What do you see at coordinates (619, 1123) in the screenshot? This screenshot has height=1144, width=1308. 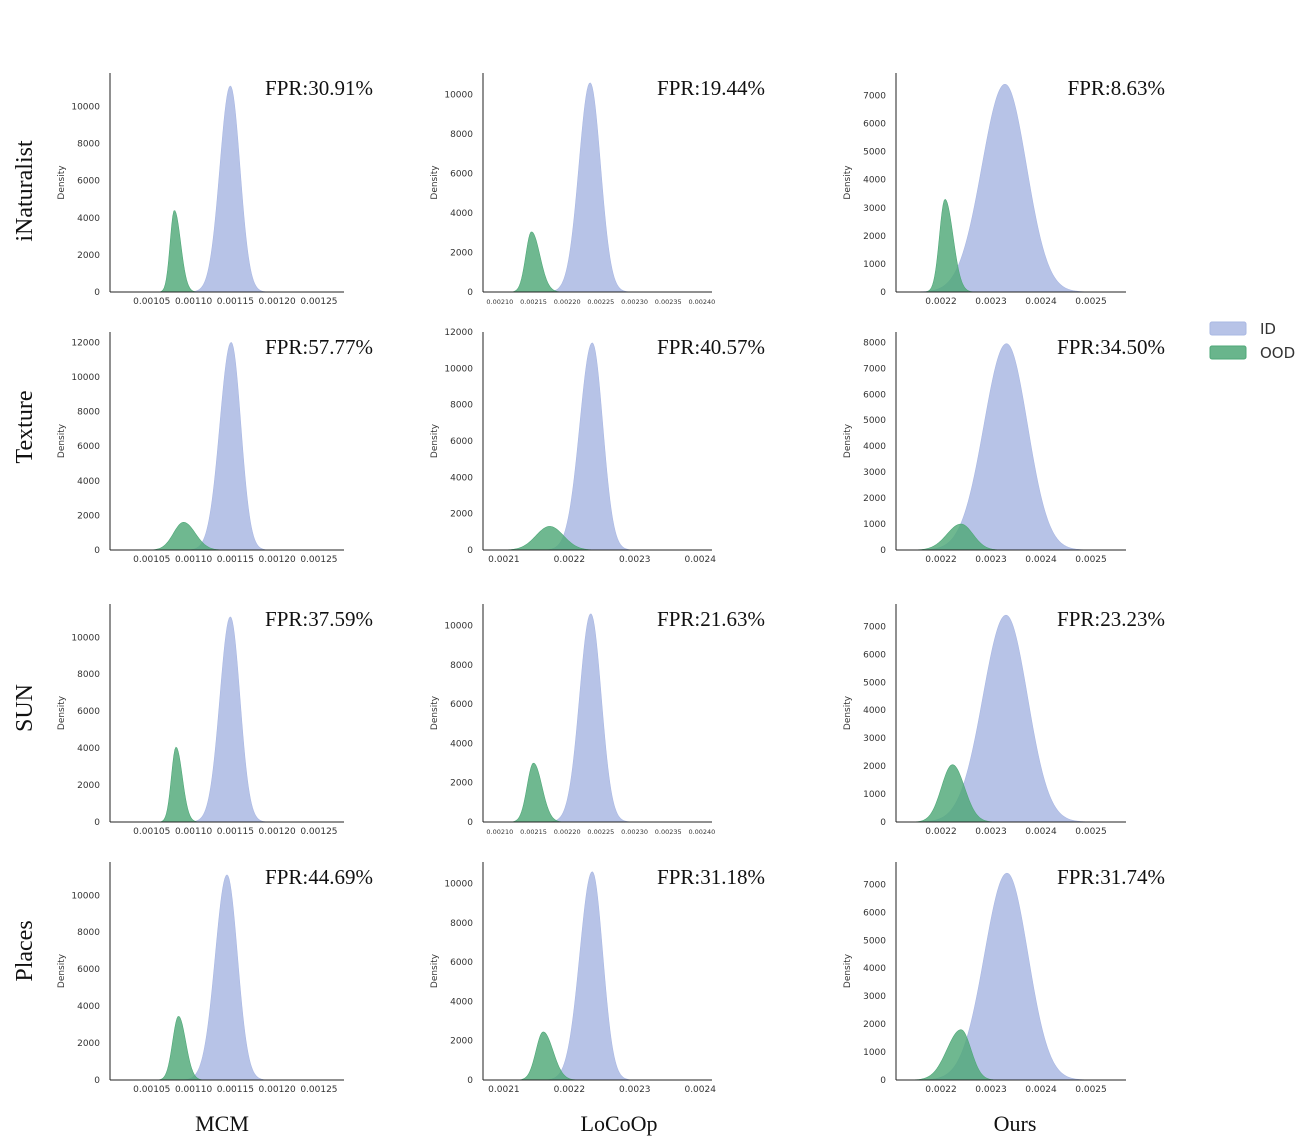 I see `column-label-locoop: LoCoOp` at bounding box center [619, 1123].